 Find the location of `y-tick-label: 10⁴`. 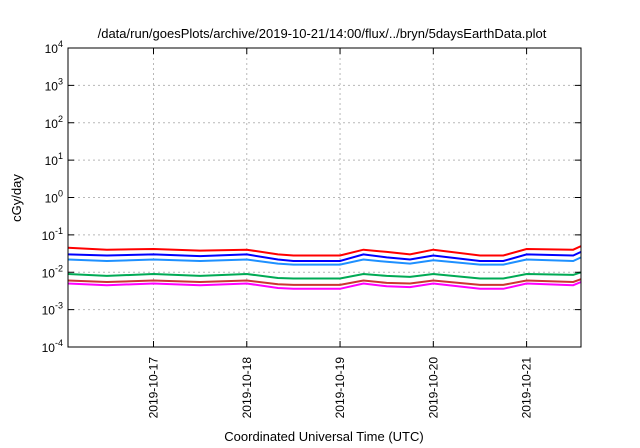

y-tick-label: 10⁴ is located at coordinates (54, 47).